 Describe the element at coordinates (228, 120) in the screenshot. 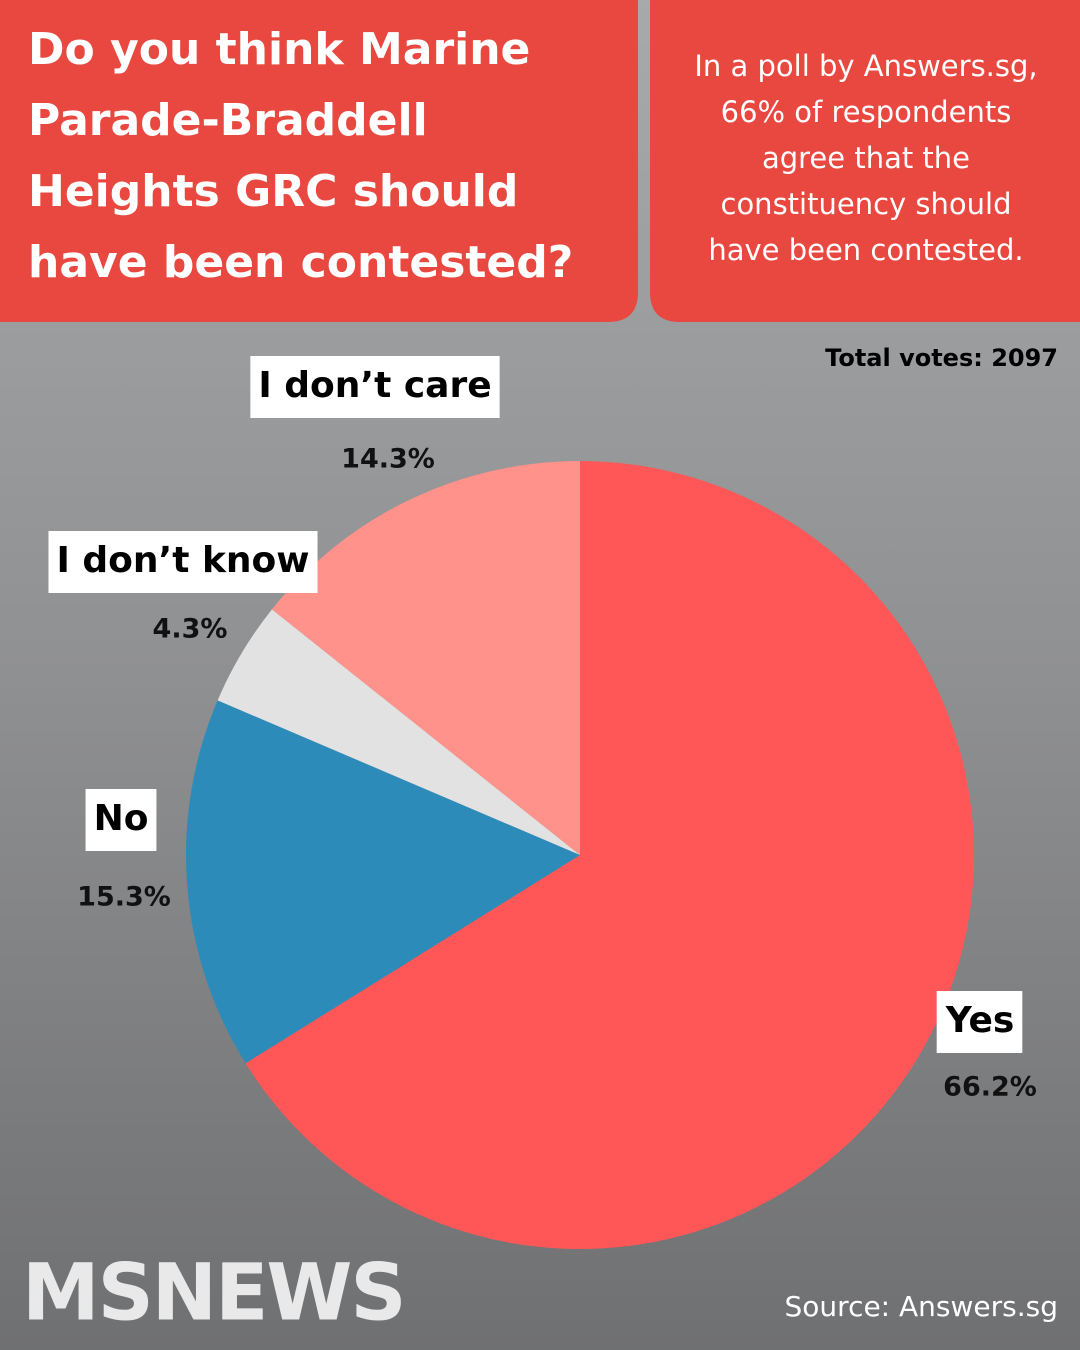

I see `chart-title: Parade-Braddell` at that location.